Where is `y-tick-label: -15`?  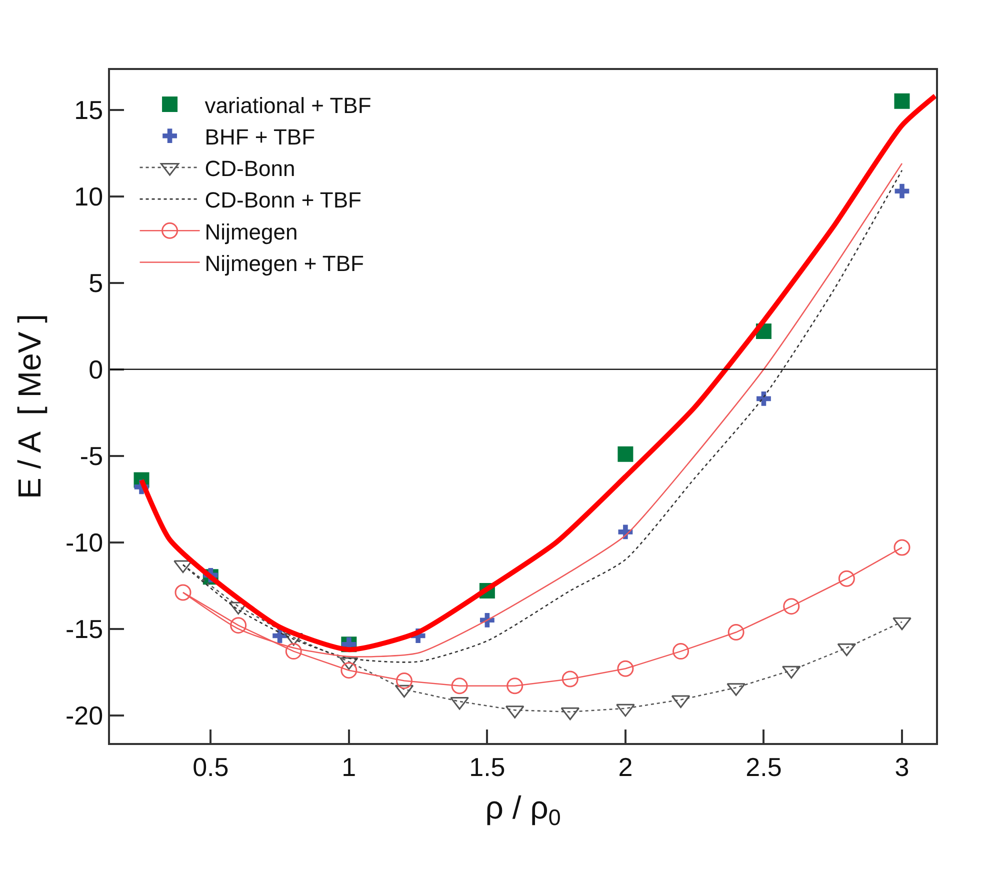 y-tick-label: -15 is located at coordinates (84, 629).